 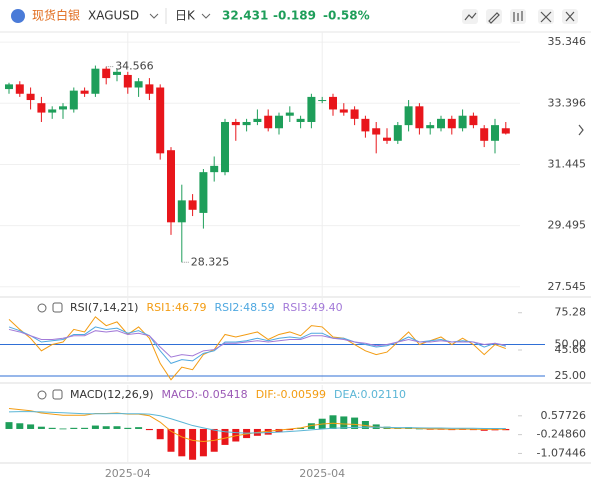 I want to click on indicator-icon, so click(x=470, y=16).